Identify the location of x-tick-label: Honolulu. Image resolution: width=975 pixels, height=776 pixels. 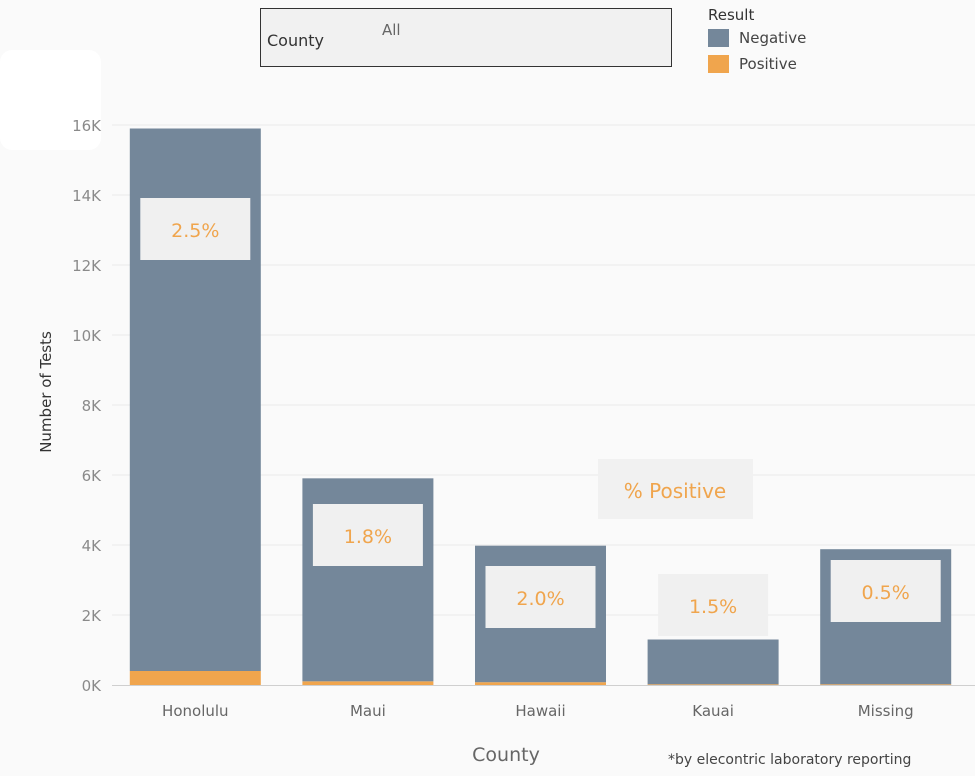
(195, 711).